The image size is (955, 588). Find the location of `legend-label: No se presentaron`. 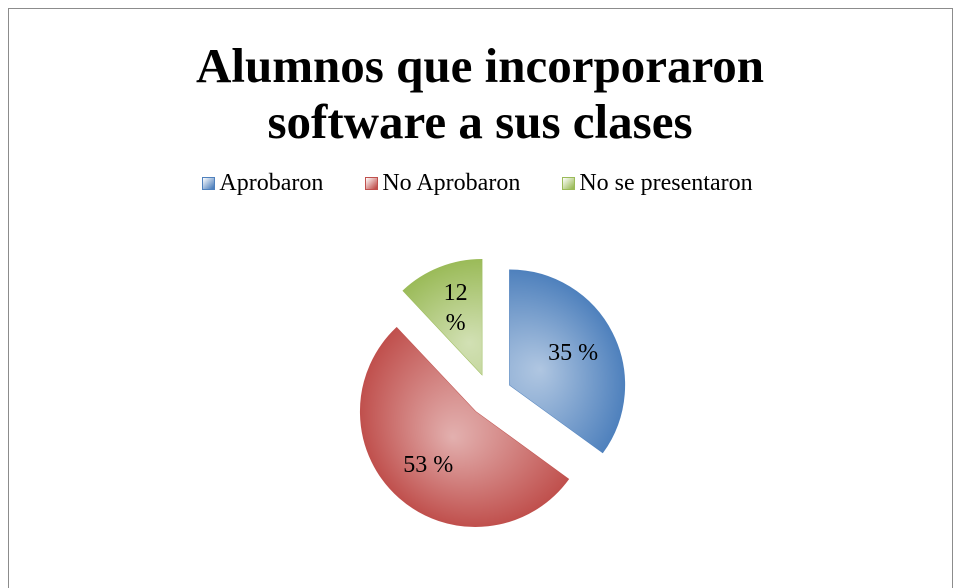

legend-label: No se presentaron is located at coordinates (666, 183).